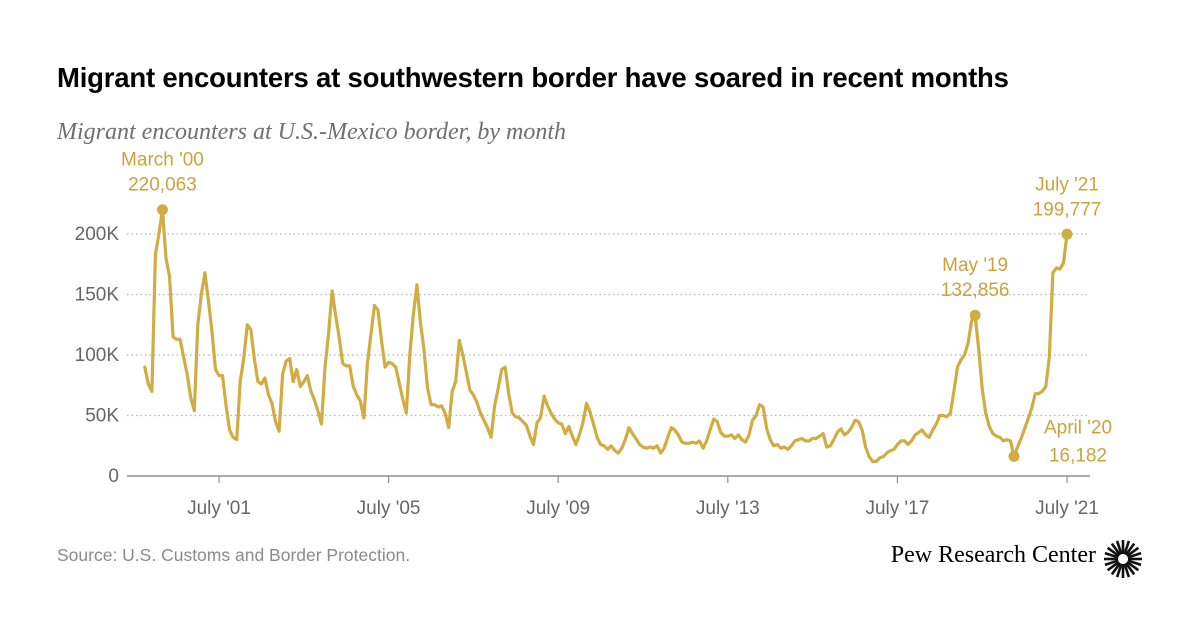 The image size is (1200, 628). What do you see at coordinates (1067, 184) in the screenshot?
I see `annotation-label: July '21` at bounding box center [1067, 184].